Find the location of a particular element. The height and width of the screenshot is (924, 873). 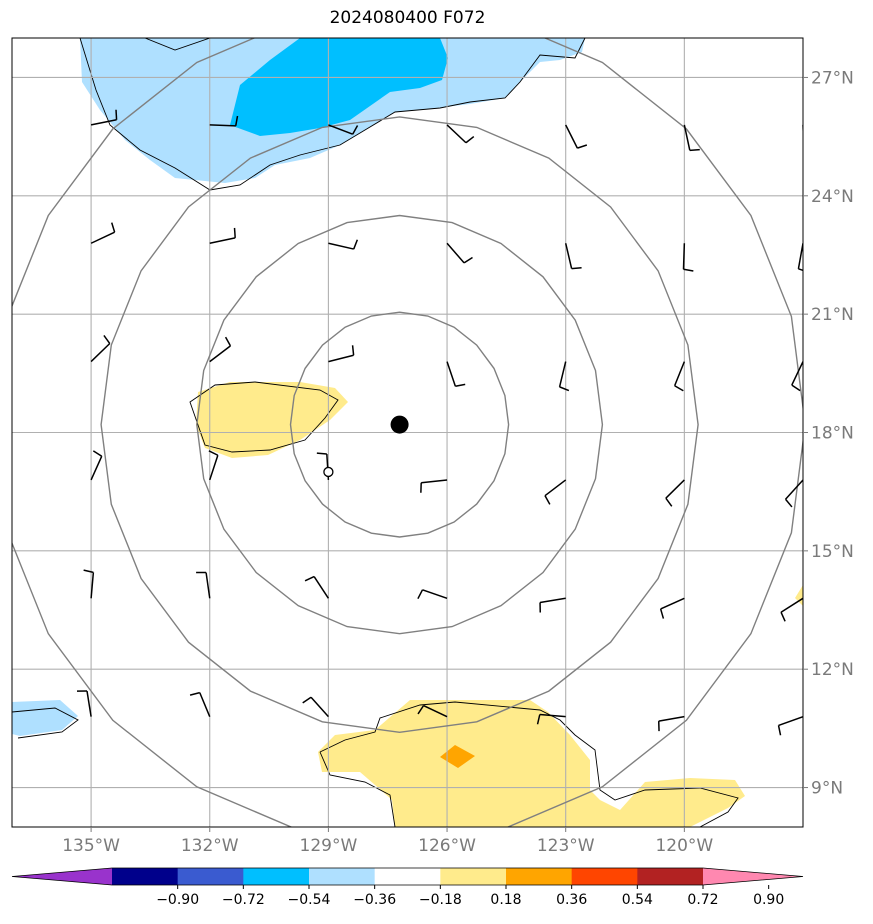

lat-tick-label: 9°N is located at coordinates (827, 789).